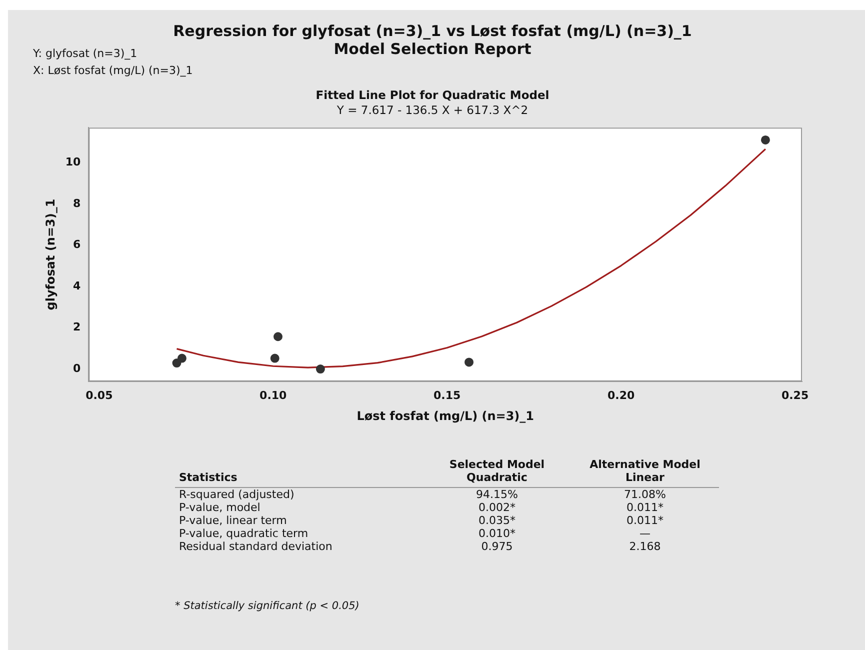  Describe the element at coordinates (77, 245) in the screenshot. I see `y-tick-label: 6` at that location.